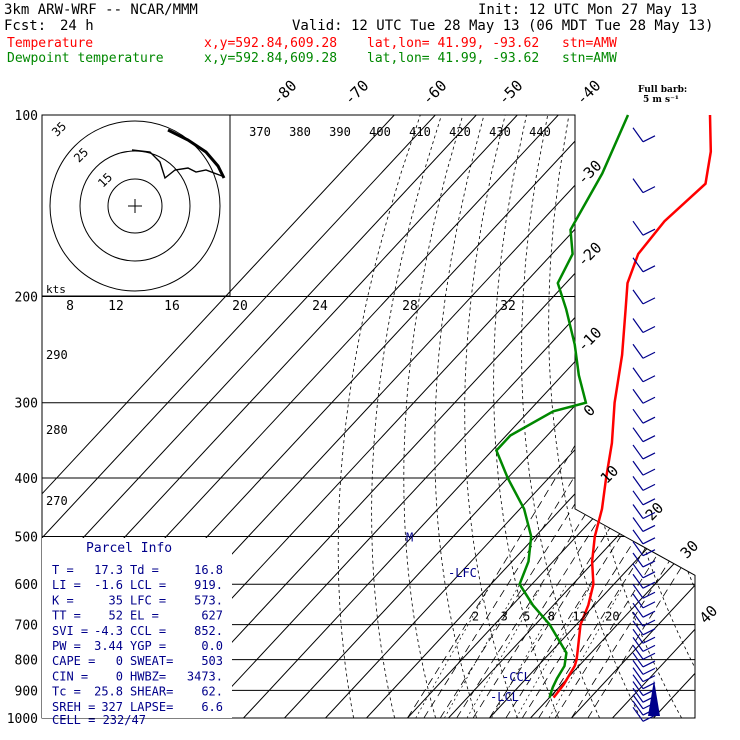  What do you see at coordinates (129, 548) in the screenshot?
I see `parcel-info-title: Parcel Info` at bounding box center [129, 548].